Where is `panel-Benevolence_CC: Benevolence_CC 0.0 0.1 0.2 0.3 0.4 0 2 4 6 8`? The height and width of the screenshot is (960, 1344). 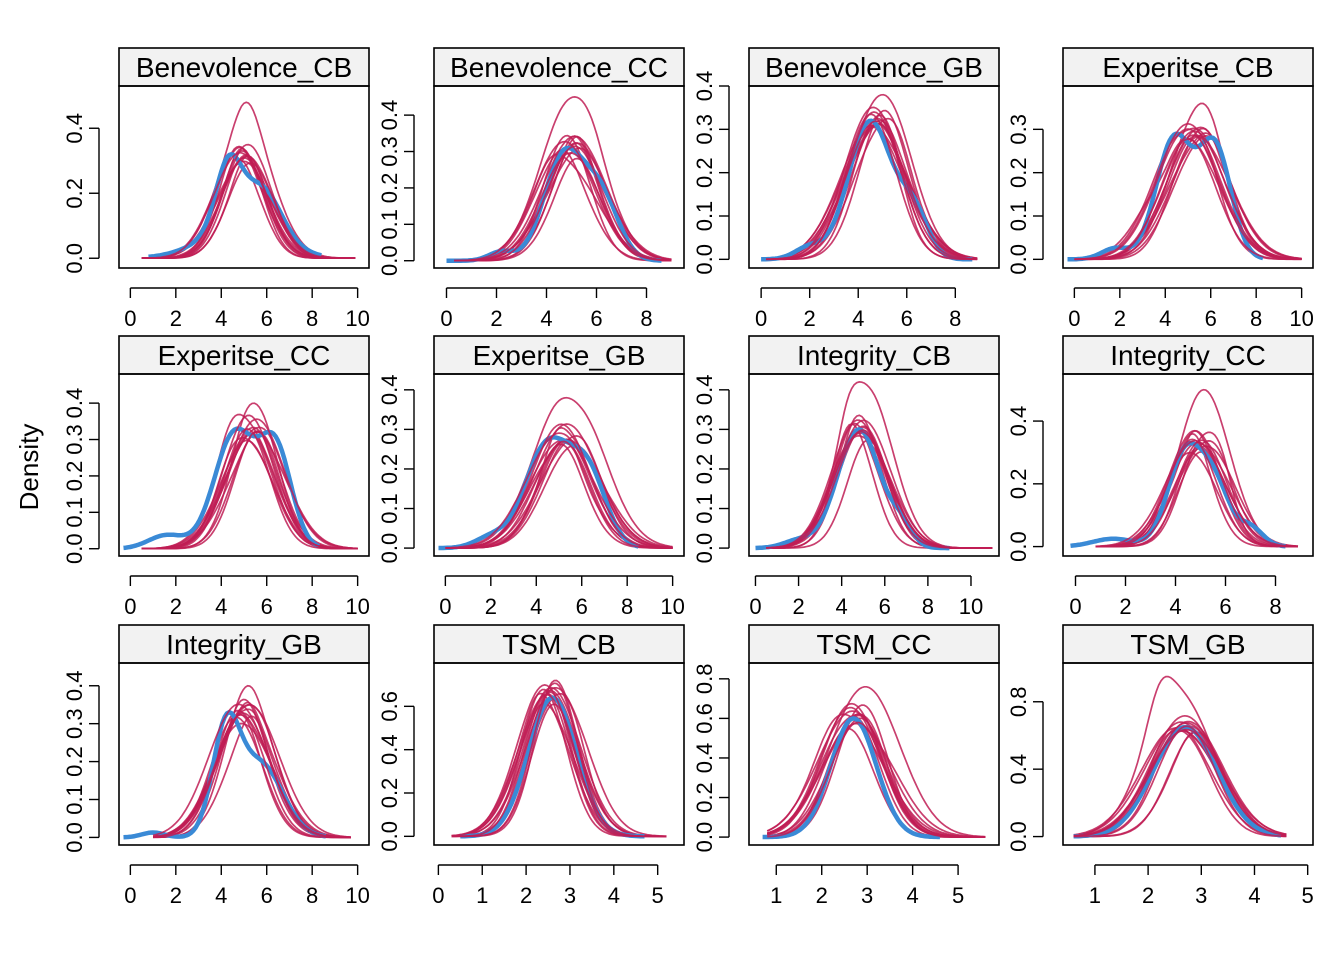
panel-Benevolence_CC: Benevolence_CC 0.0 0.1 0.2 0.3 0.4 0 2 4 6 8 is located at coordinates (530, 189).